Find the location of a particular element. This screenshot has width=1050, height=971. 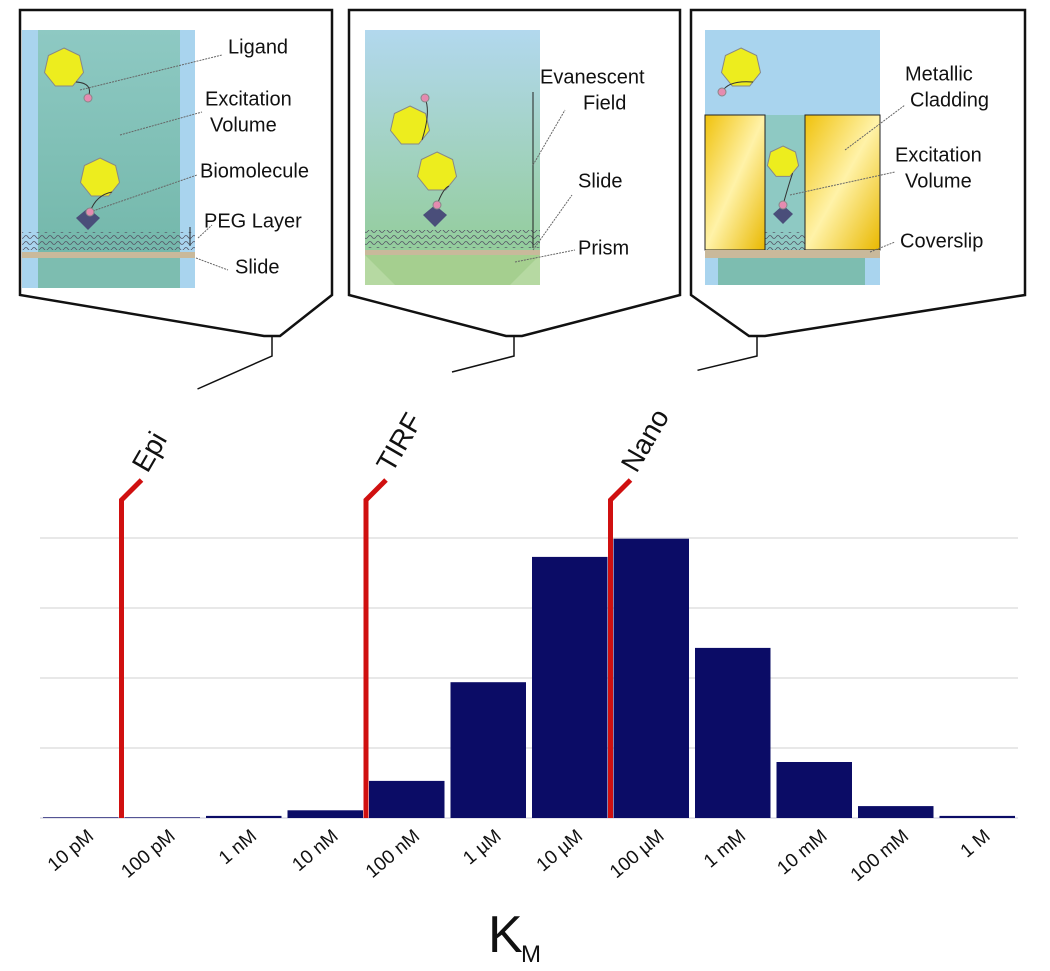

substrate is located at coordinates (791, 271).